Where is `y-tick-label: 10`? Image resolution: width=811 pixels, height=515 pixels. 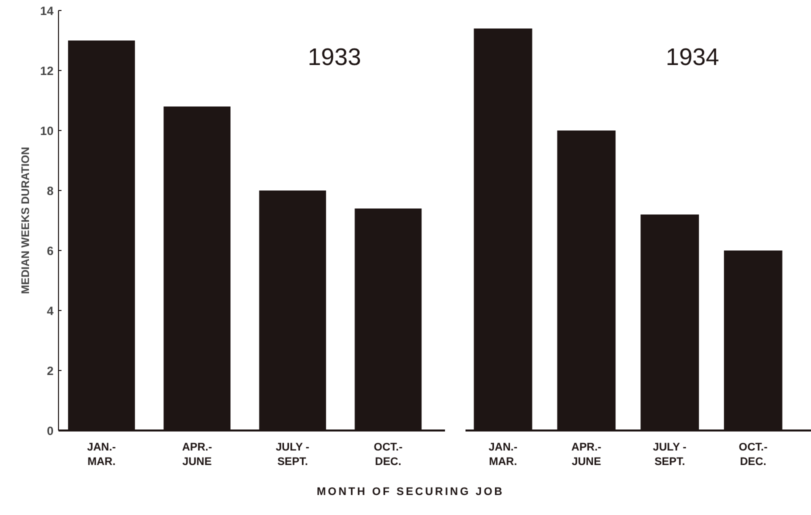 y-tick-label: 10 is located at coordinates (47, 131).